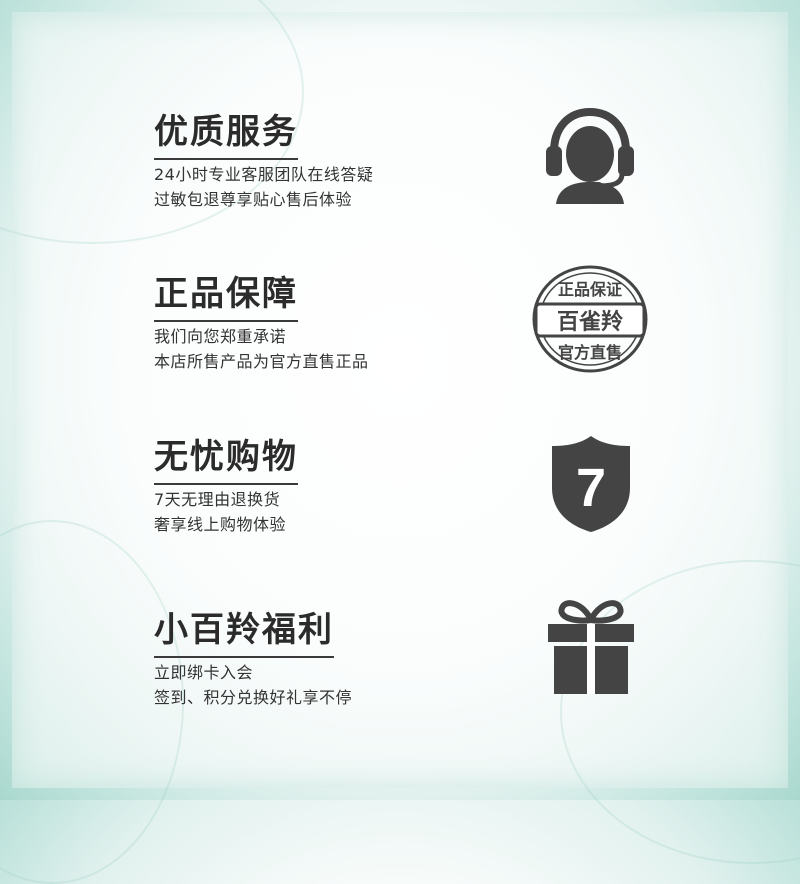 This screenshot has width=800, height=884. Describe the element at coordinates (384, 324) in the screenshot. I see `authentic-section: 正品保障 我们向您郑重承诺 本店所售产品为官方直售正品` at that location.